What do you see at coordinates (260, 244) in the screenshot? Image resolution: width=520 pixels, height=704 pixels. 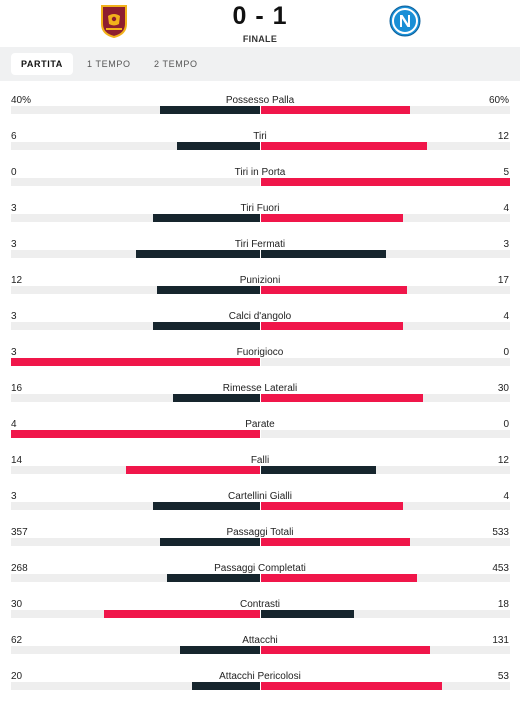 I see `stat-label: Tiri Fermati` at bounding box center [260, 244].